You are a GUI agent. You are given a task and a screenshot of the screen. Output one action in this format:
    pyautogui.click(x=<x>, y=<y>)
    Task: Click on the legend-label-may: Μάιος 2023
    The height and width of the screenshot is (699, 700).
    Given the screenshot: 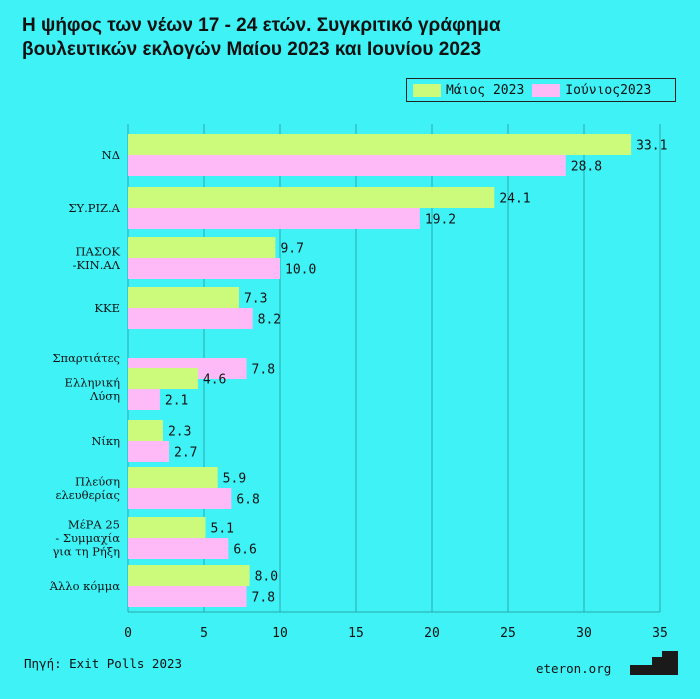 What is the action you would take?
    pyautogui.click(x=485, y=90)
    